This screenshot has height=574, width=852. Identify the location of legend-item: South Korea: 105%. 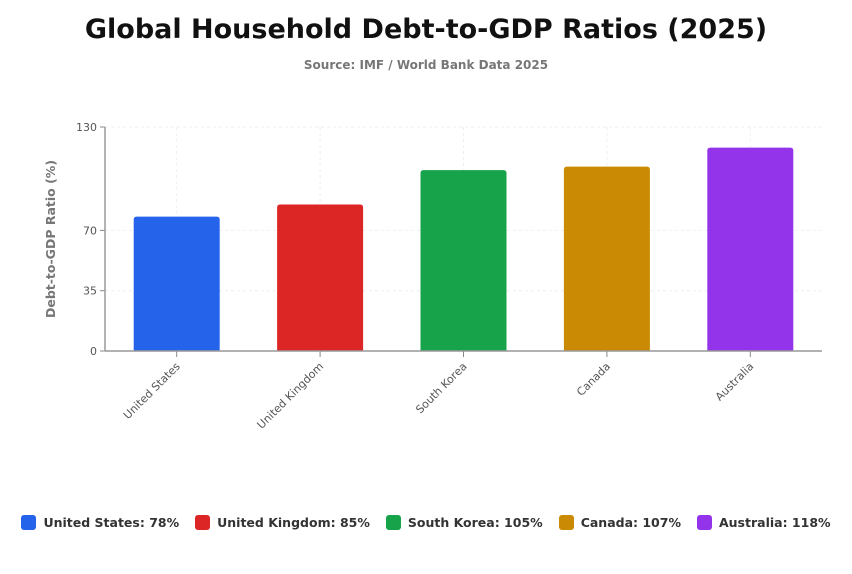
(464, 522).